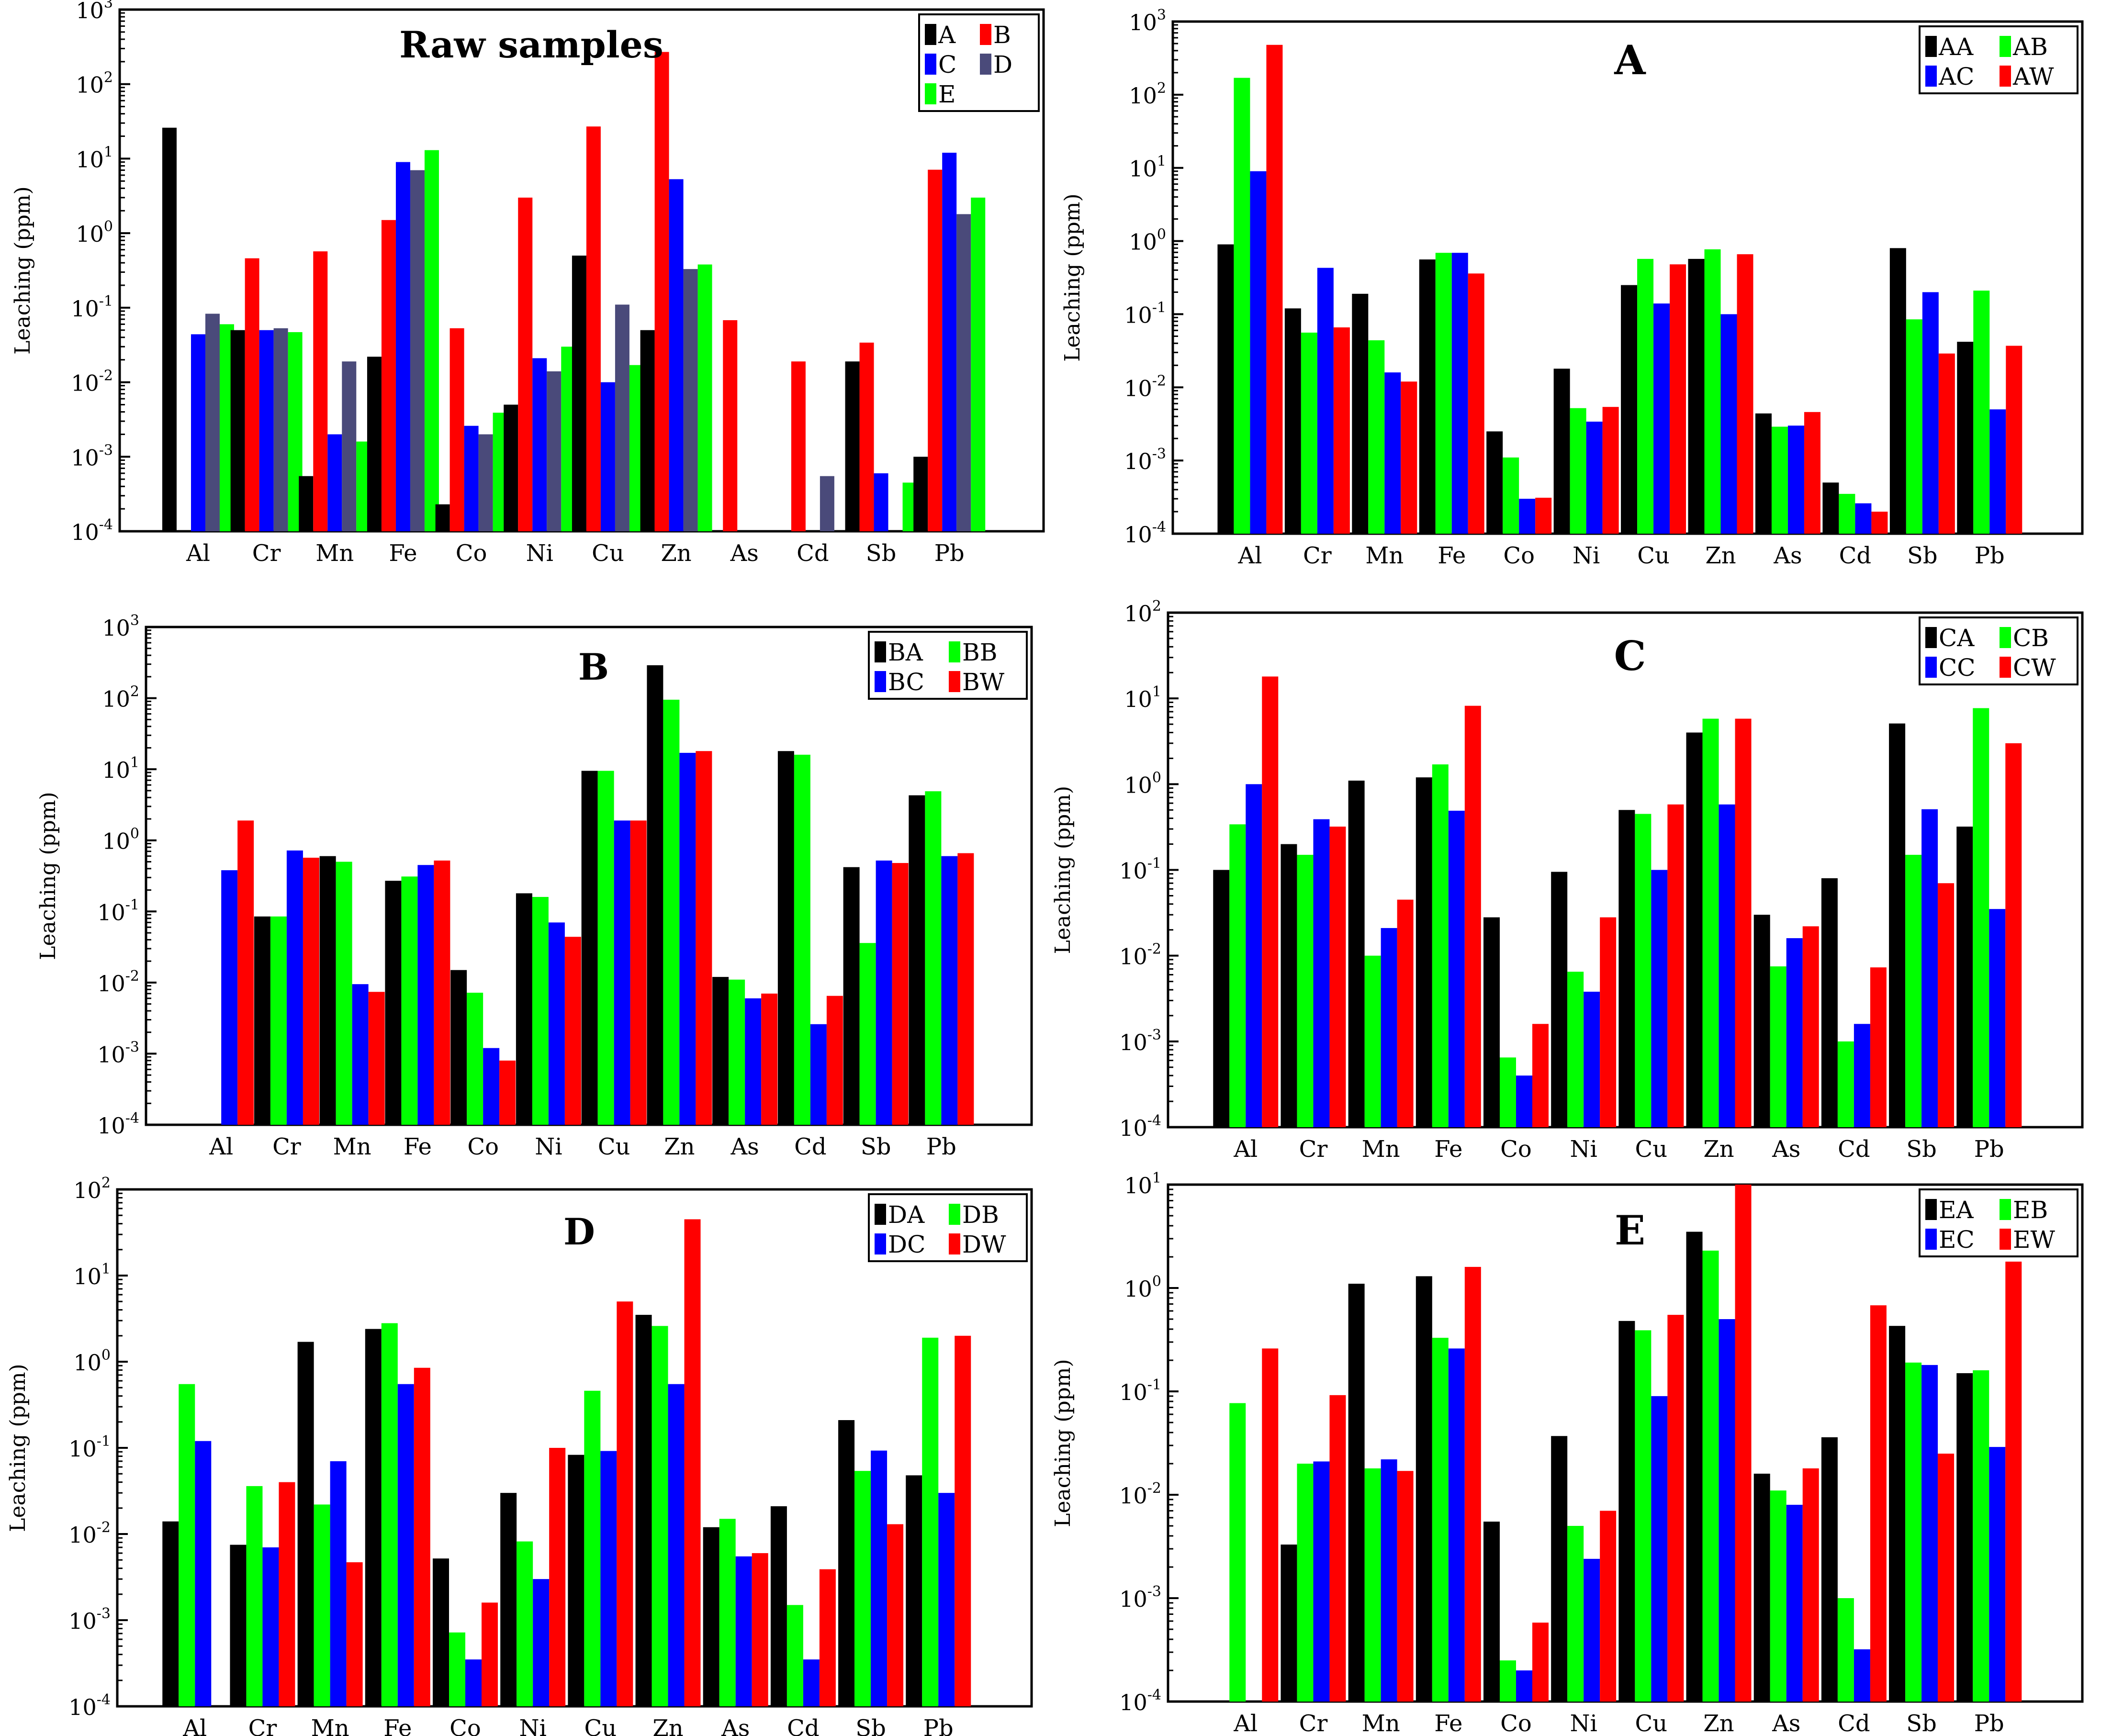 This screenshot has width=2101, height=1736. Describe the element at coordinates (622, 418) in the screenshot. I see `bar-D-Cu` at that location.